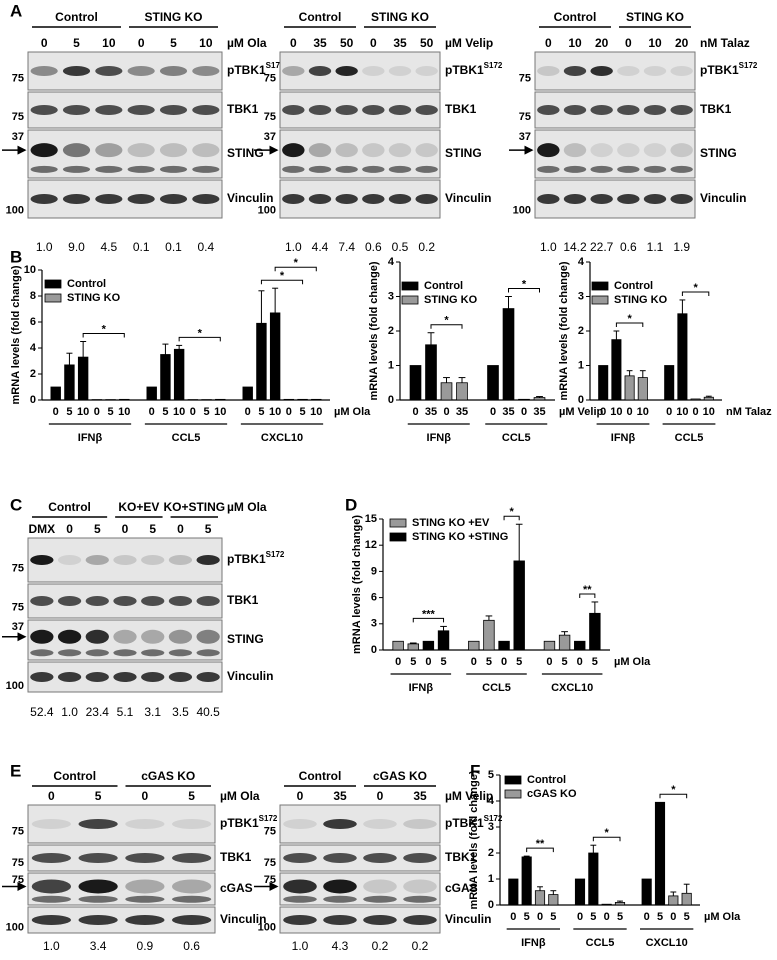 This screenshot has width=777, height=960. What do you see at coordinates (581, 296) in the screenshot?
I see `y-tick-label: 3` at bounding box center [581, 296].